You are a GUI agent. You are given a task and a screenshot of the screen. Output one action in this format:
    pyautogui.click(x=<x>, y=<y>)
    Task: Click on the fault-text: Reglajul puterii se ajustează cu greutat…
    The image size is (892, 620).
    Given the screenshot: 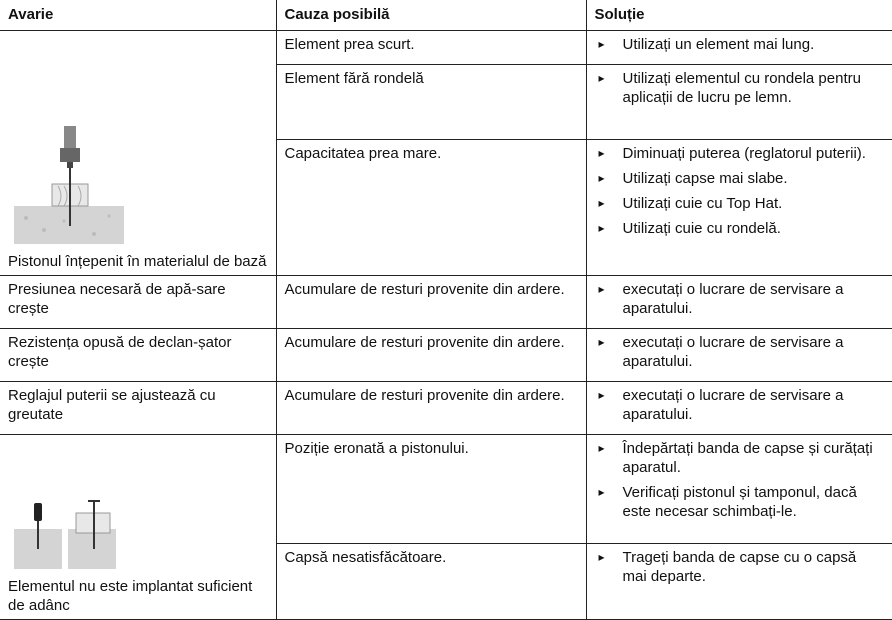 What is the action you would take?
    pyautogui.click(x=112, y=404)
    